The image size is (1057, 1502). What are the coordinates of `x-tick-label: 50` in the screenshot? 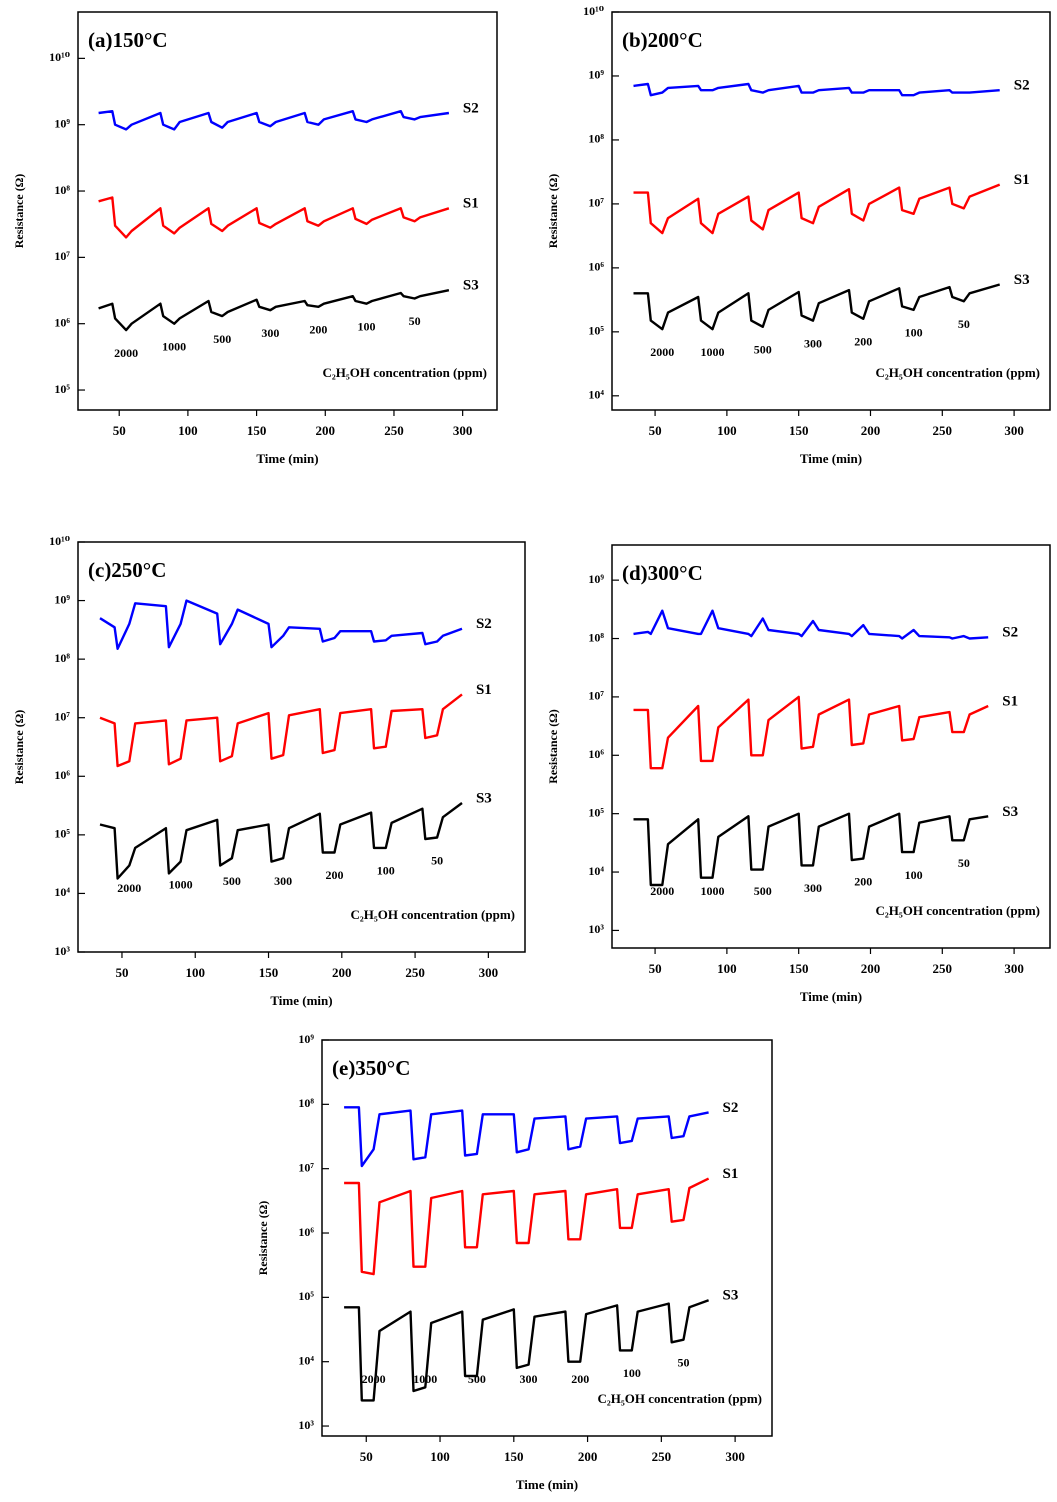 It's located at (655, 968).